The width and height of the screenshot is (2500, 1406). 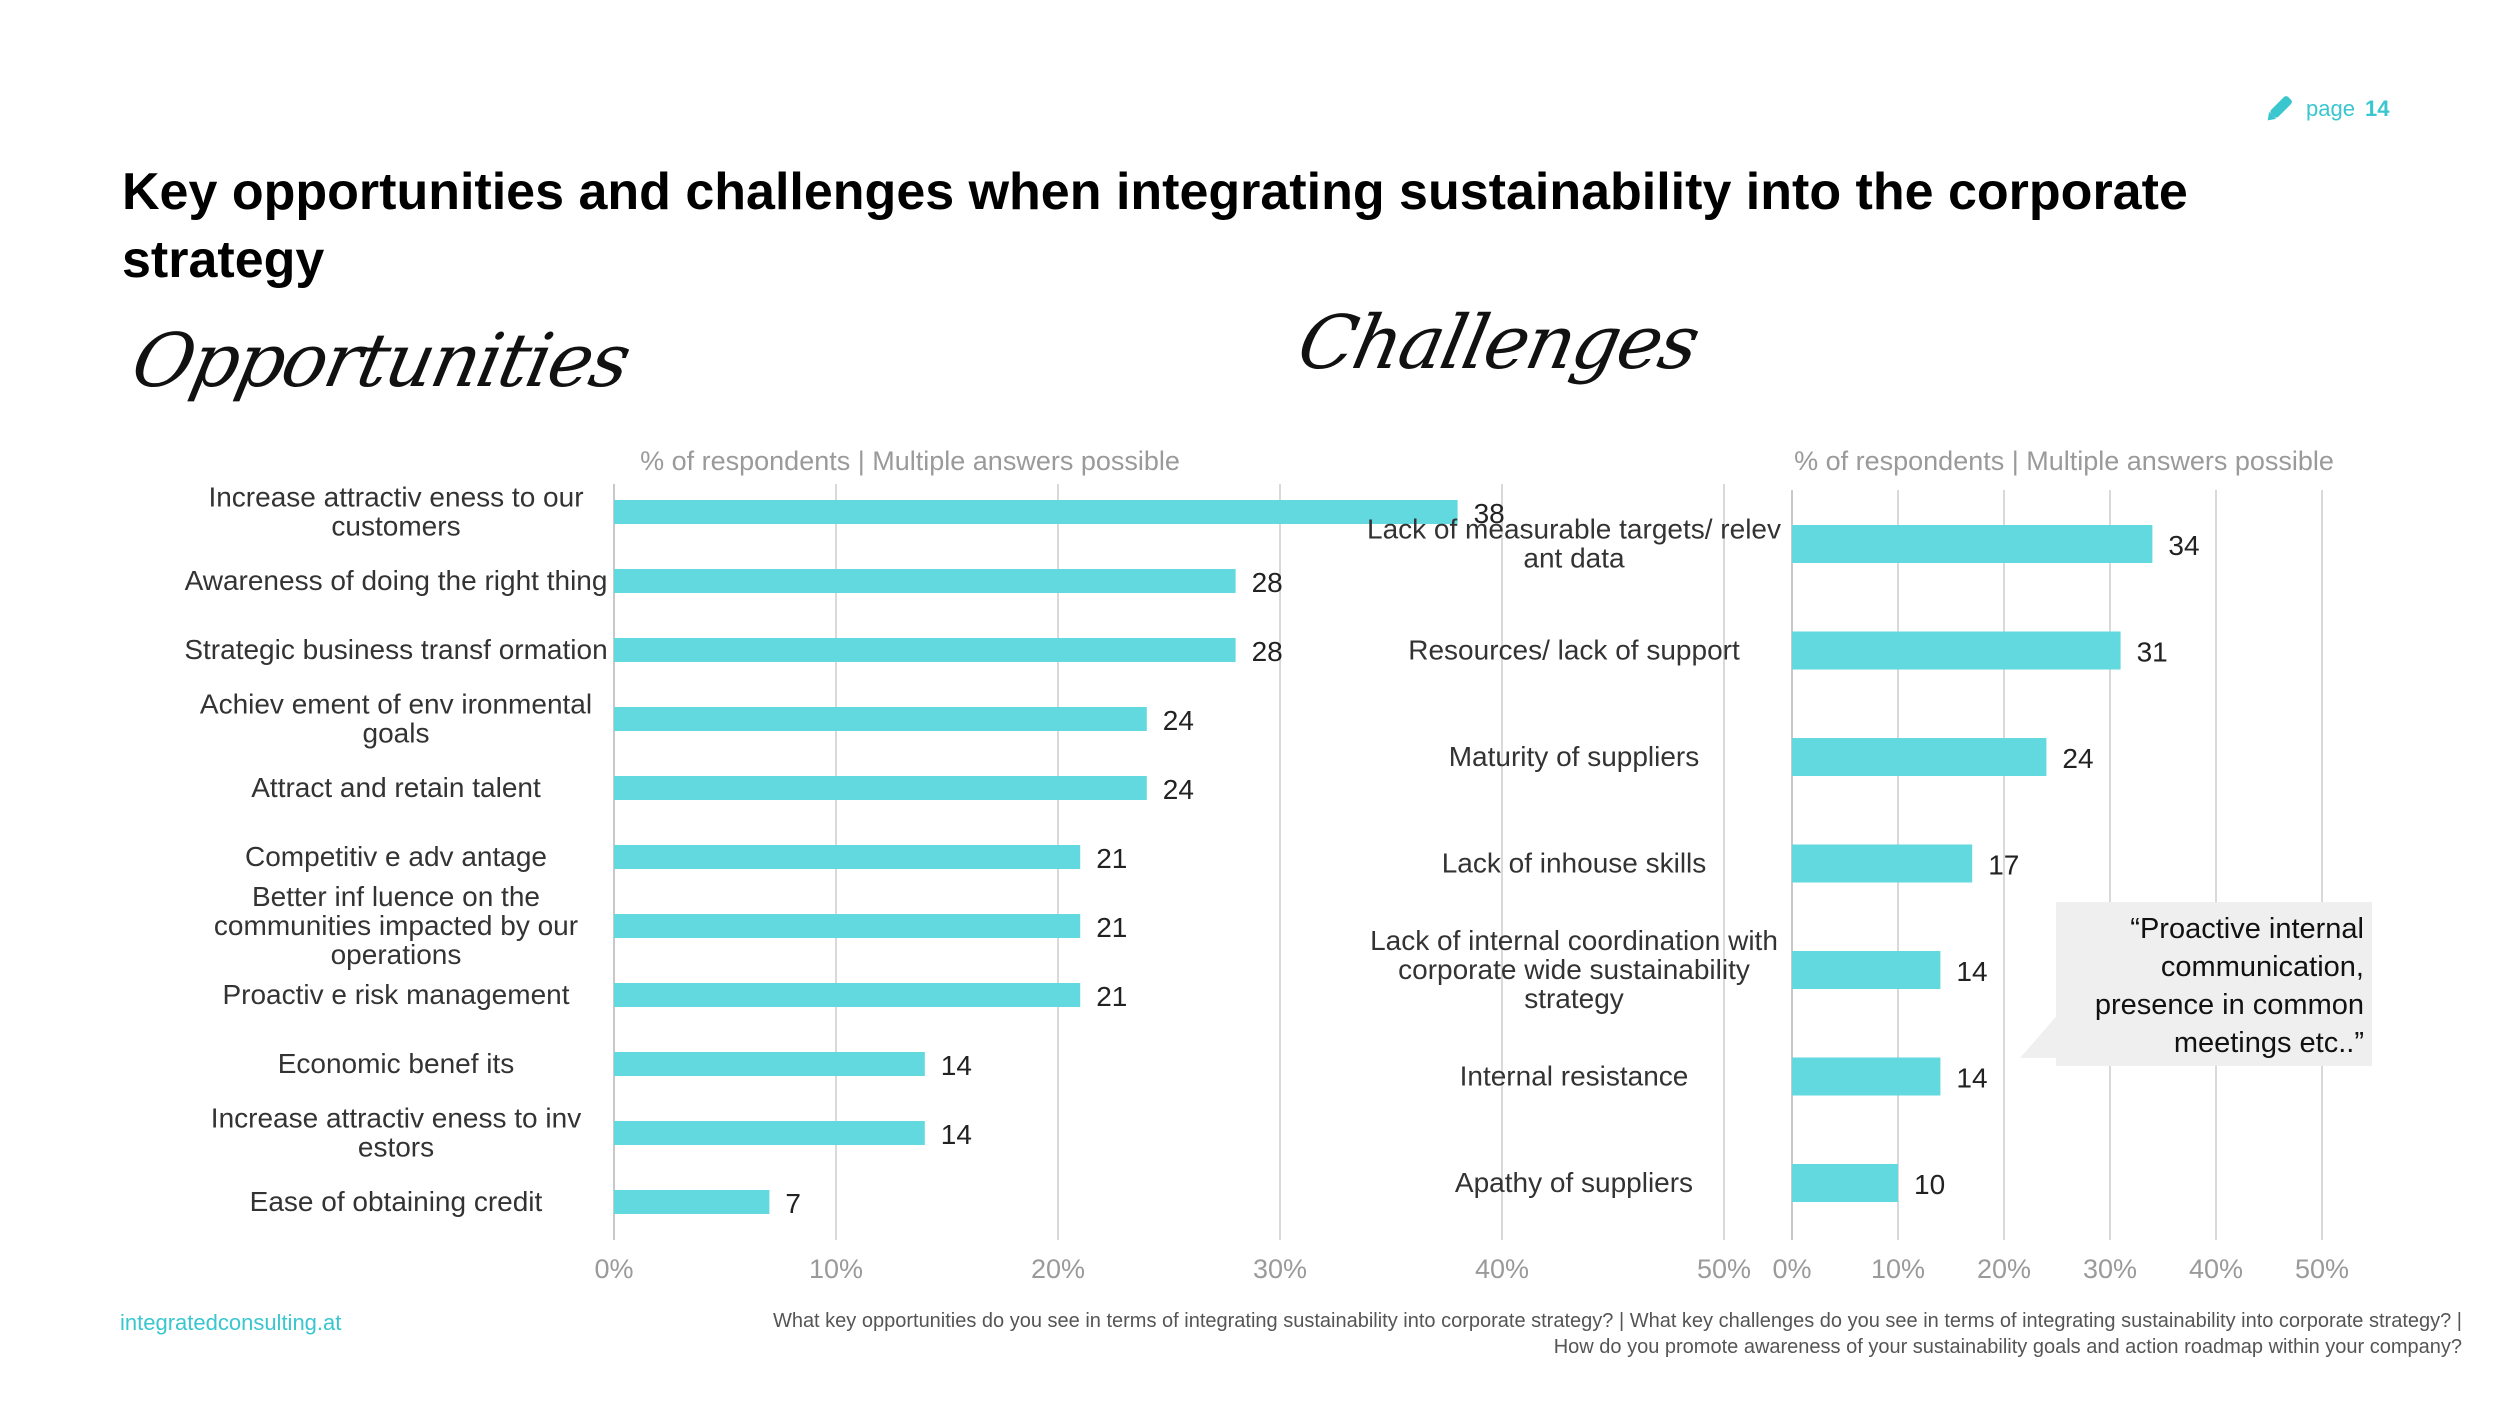 What do you see at coordinates (395, 649) in the screenshot?
I see `opportunities-category-label: Strategic business transf ormation` at bounding box center [395, 649].